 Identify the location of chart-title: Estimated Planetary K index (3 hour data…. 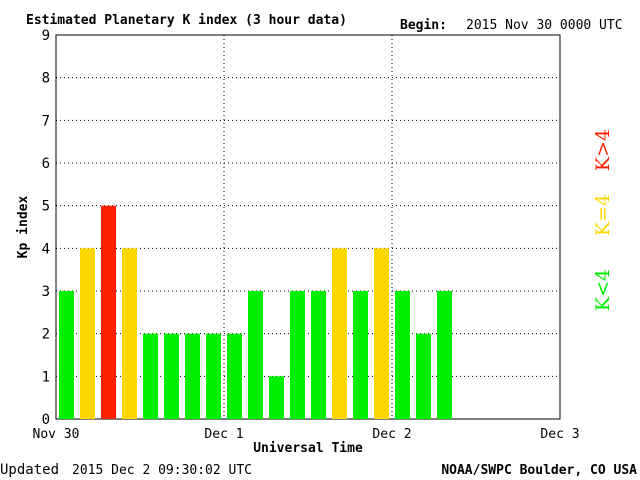
(186, 20).